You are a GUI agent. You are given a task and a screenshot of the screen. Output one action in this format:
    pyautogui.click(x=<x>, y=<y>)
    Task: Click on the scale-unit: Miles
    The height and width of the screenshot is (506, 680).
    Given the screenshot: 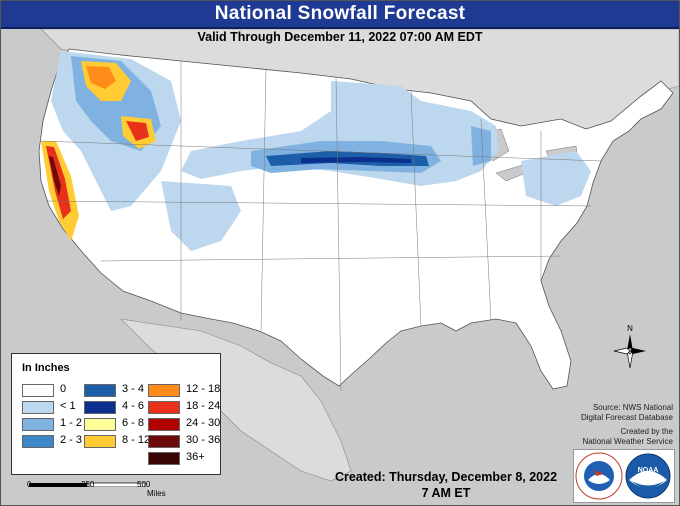 What is the action you would take?
    pyautogui.click(x=156, y=493)
    